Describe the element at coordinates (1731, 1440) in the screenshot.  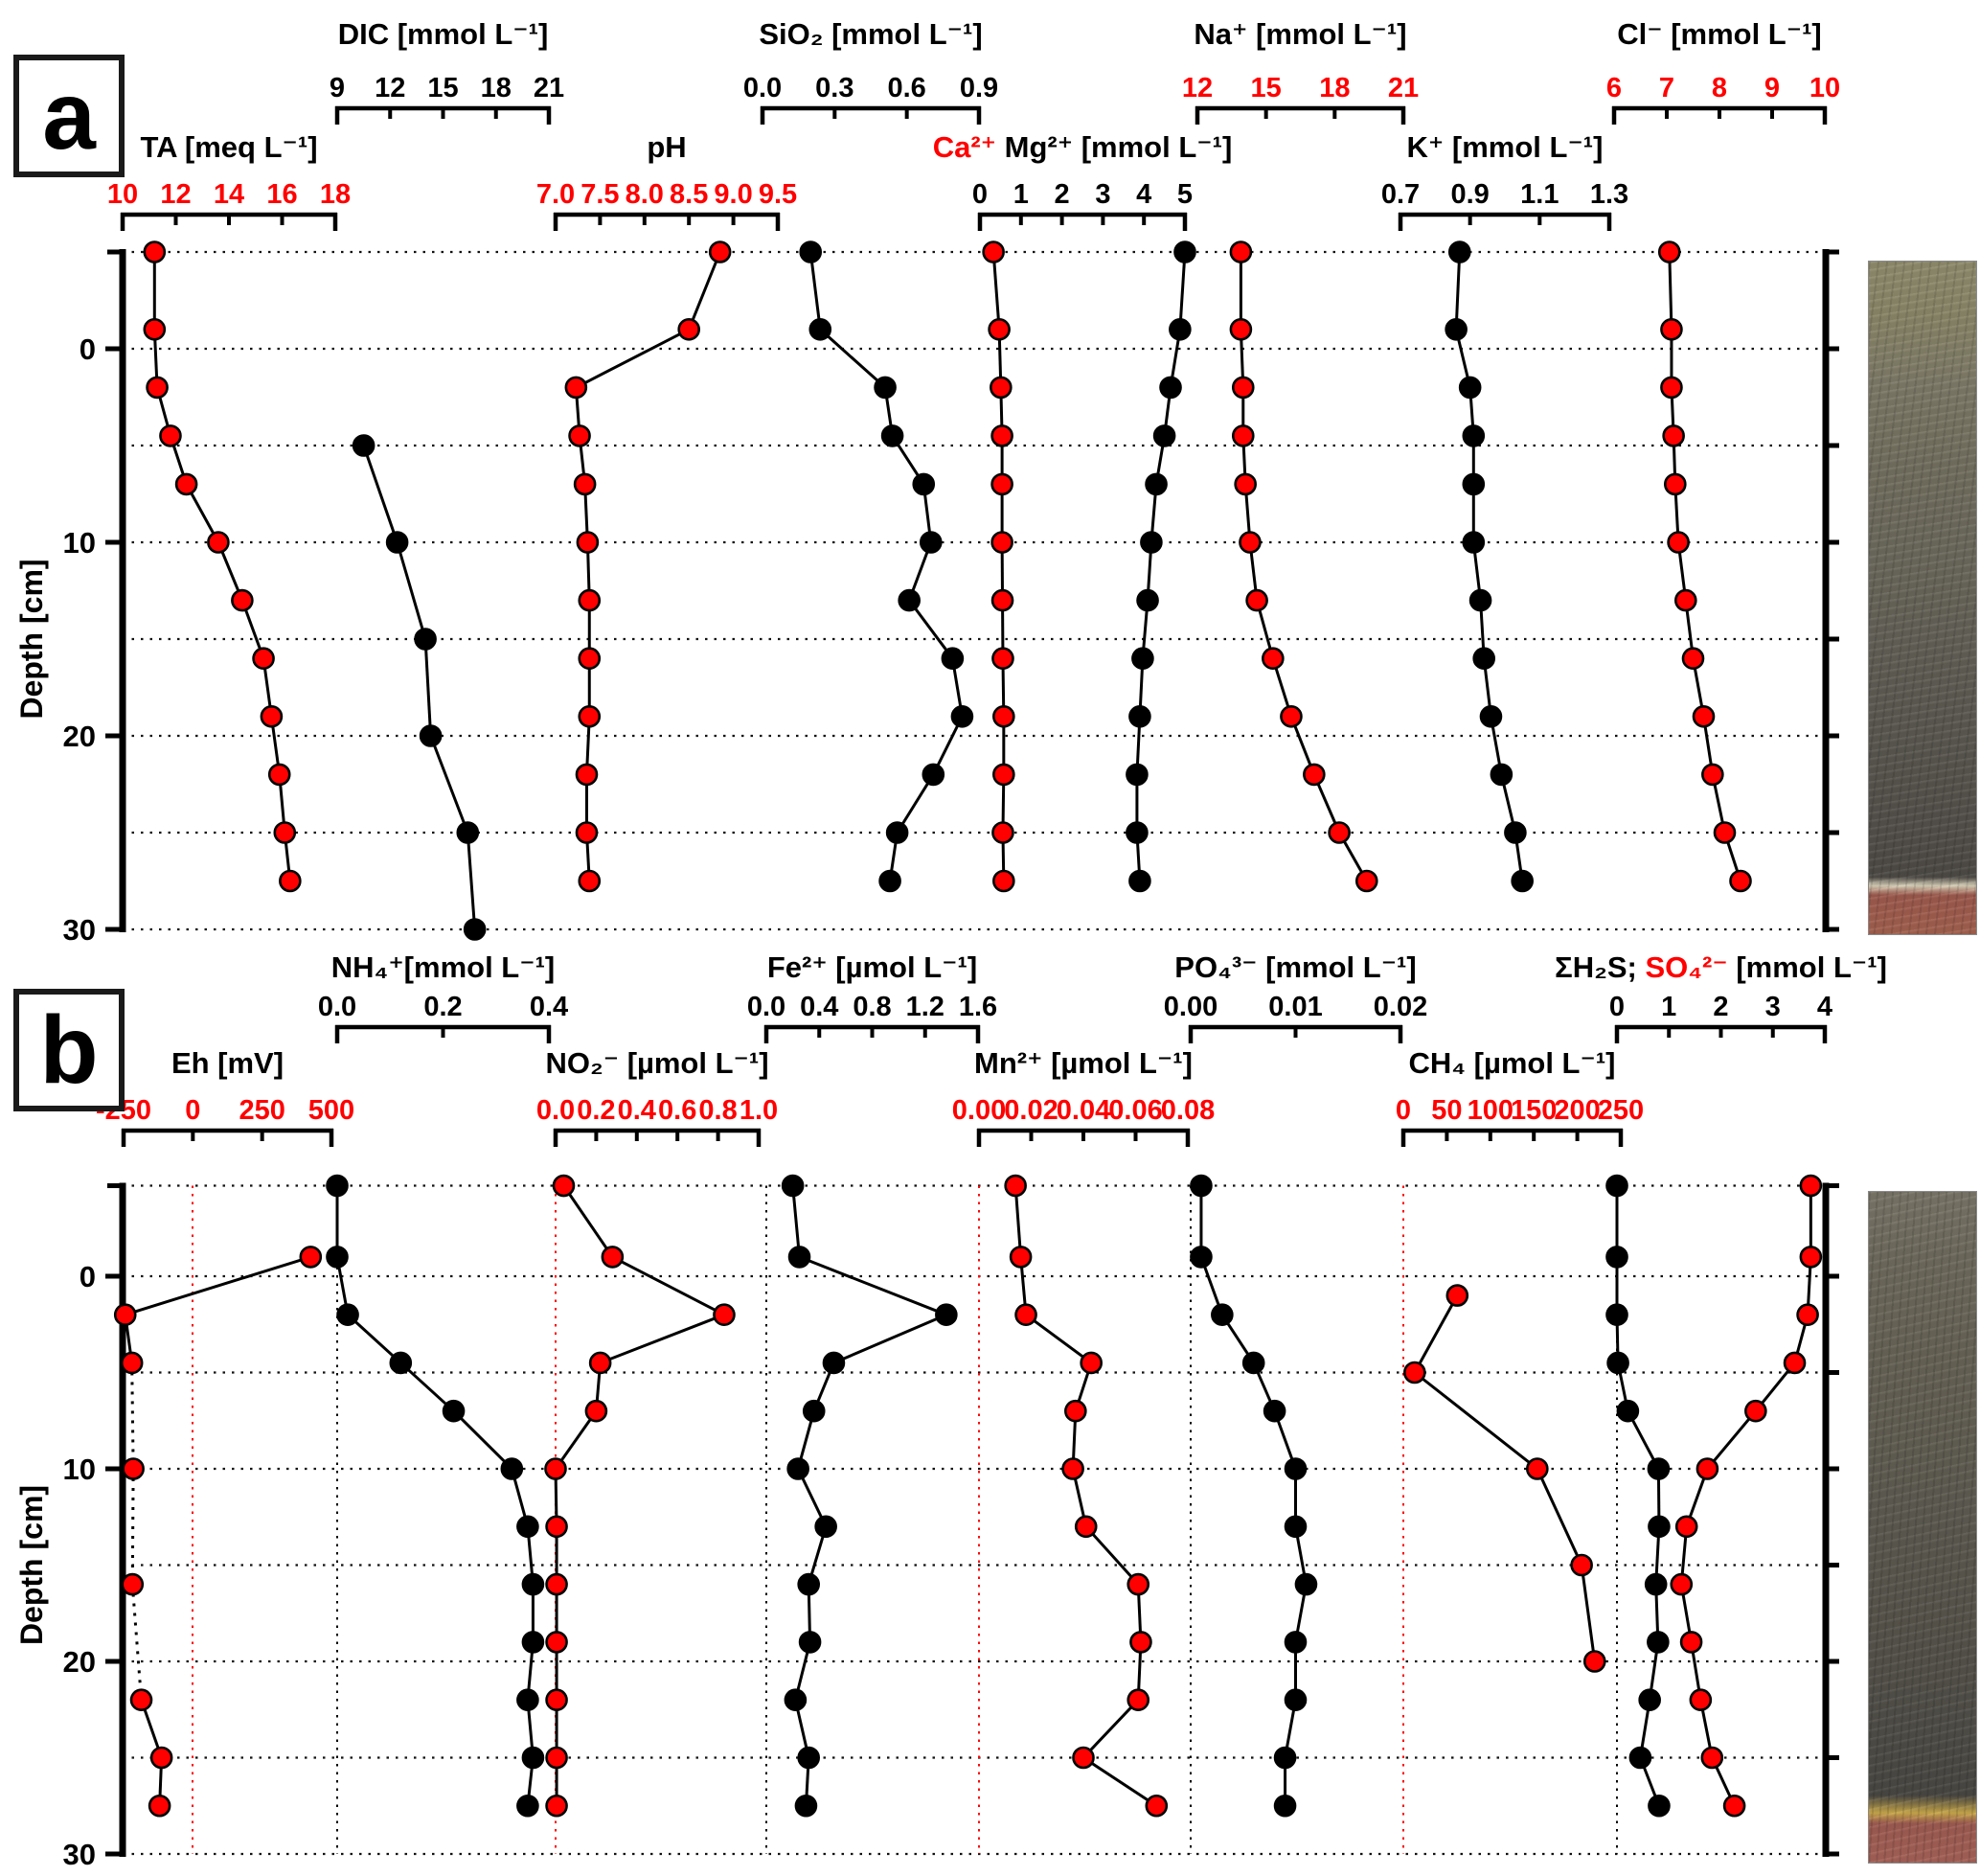
I see `series-line-SO4` at that location.